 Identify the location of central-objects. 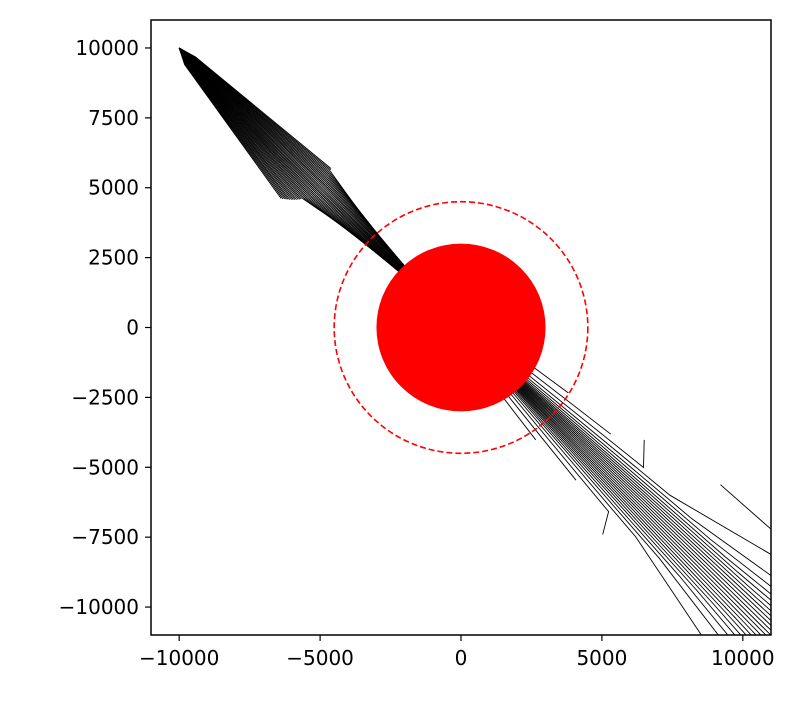
(461, 327).